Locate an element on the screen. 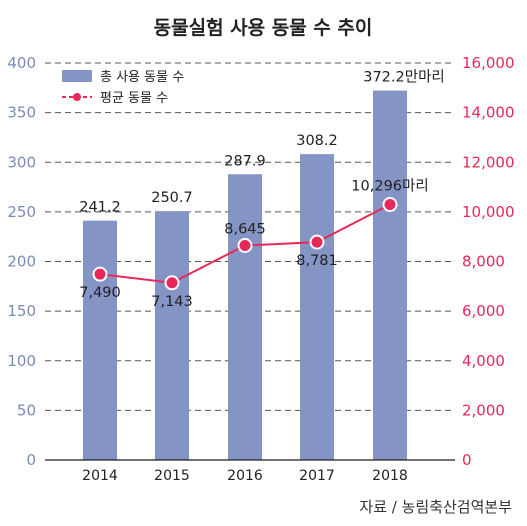 The image size is (527, 526). line-value-label: 7,143 is located at coordinates (172, 302).